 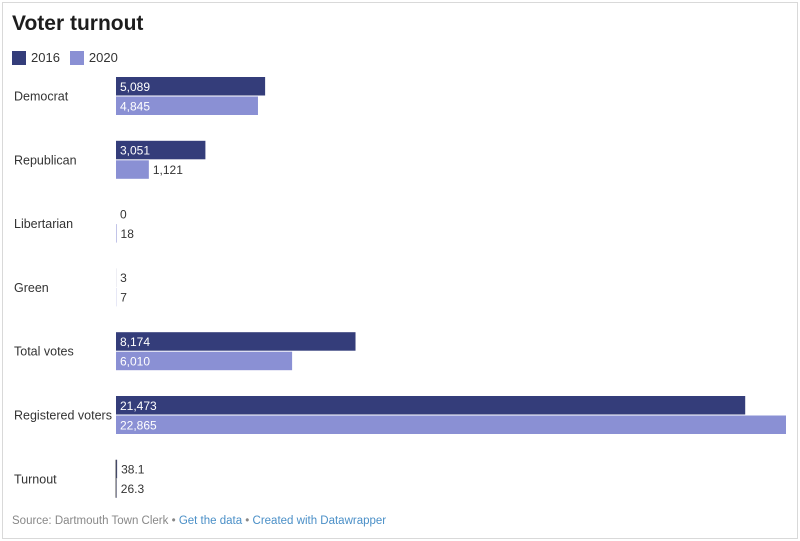 I want to click on category-label: Total votes, so click(x=44, y=352).